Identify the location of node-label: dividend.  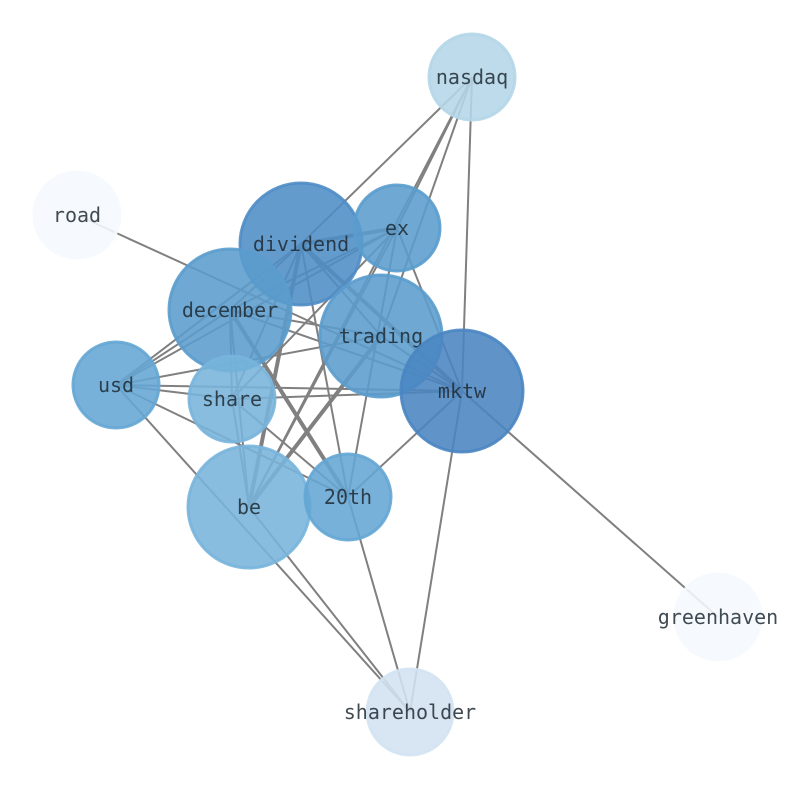
(301, 244).